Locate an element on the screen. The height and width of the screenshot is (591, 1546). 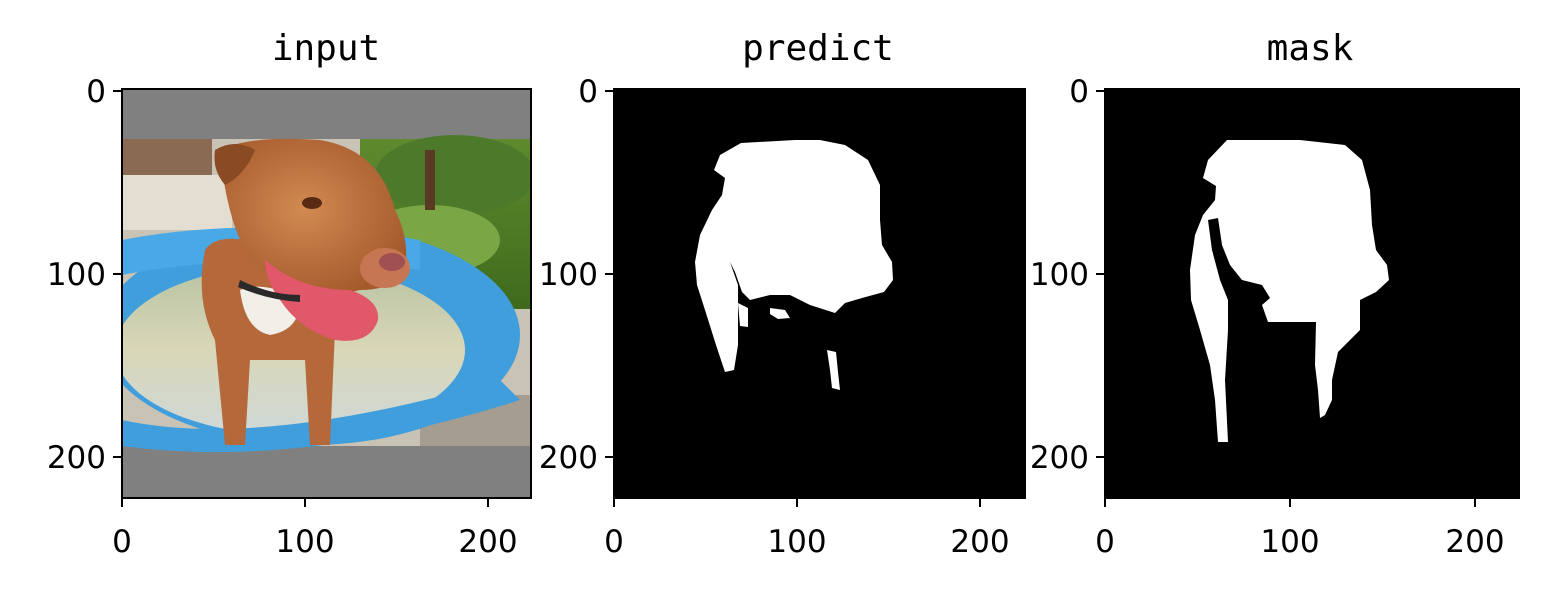
y-ticks-input: 0 100 200 is located at coordinates (84, 275).